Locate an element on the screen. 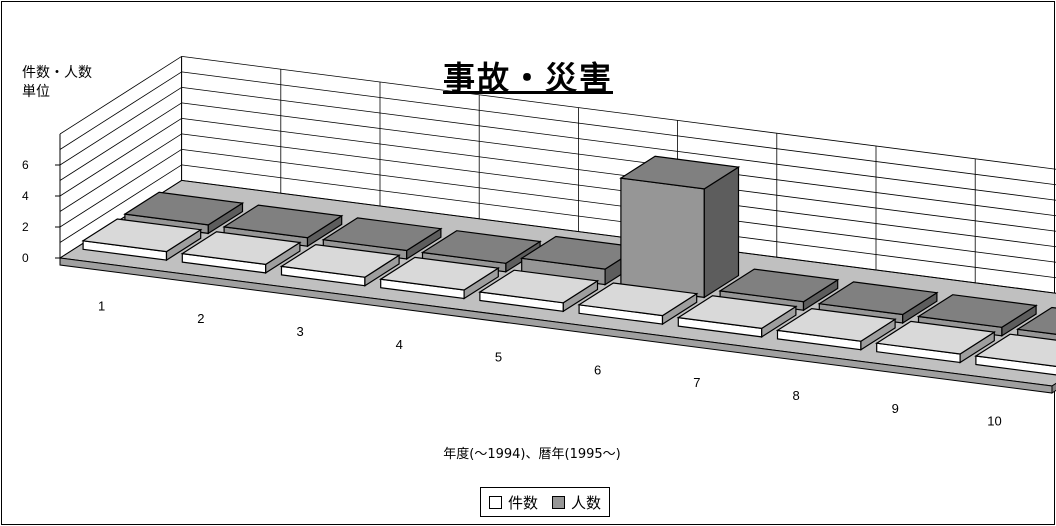  x-tick-label: 4 is located at coordinates (399, 344).